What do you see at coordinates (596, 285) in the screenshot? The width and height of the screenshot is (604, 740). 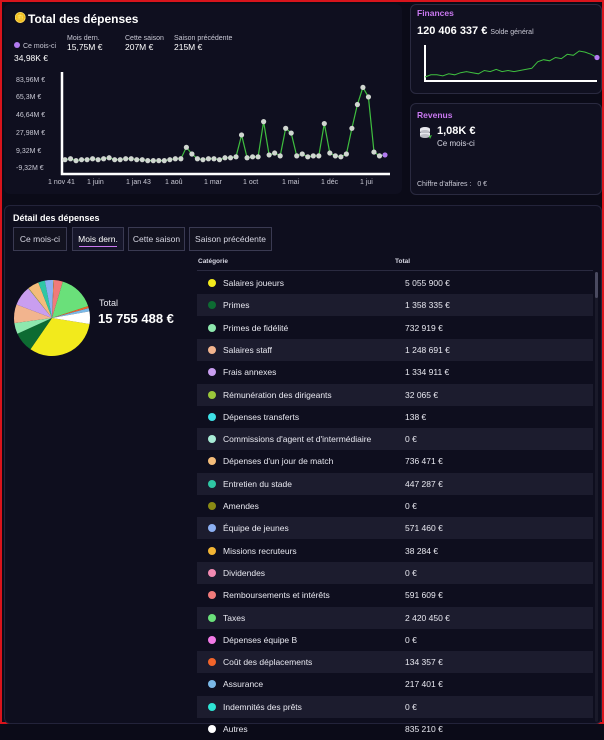 I see `scrollbar-thumb` at bounding box center [596, 285].